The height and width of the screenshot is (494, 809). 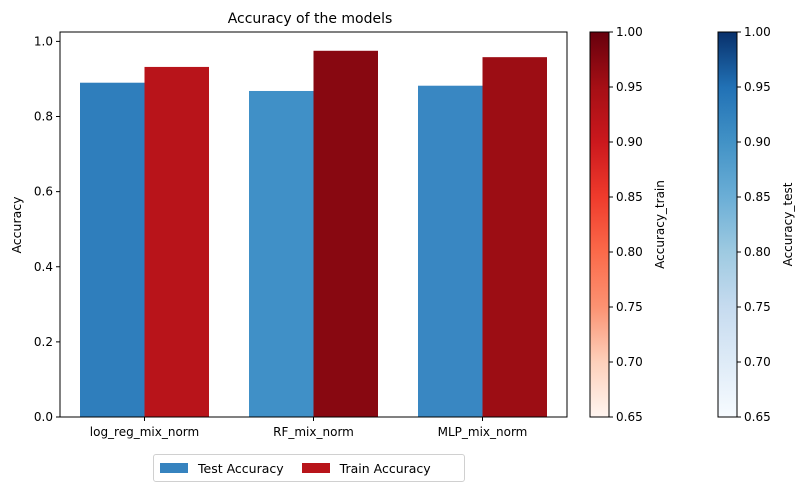 What do you see at coordinates (483, 432) in the screenshot?
I see `x-tick-label-2: MLP_mix_norm` at bounding box center [483, 432].